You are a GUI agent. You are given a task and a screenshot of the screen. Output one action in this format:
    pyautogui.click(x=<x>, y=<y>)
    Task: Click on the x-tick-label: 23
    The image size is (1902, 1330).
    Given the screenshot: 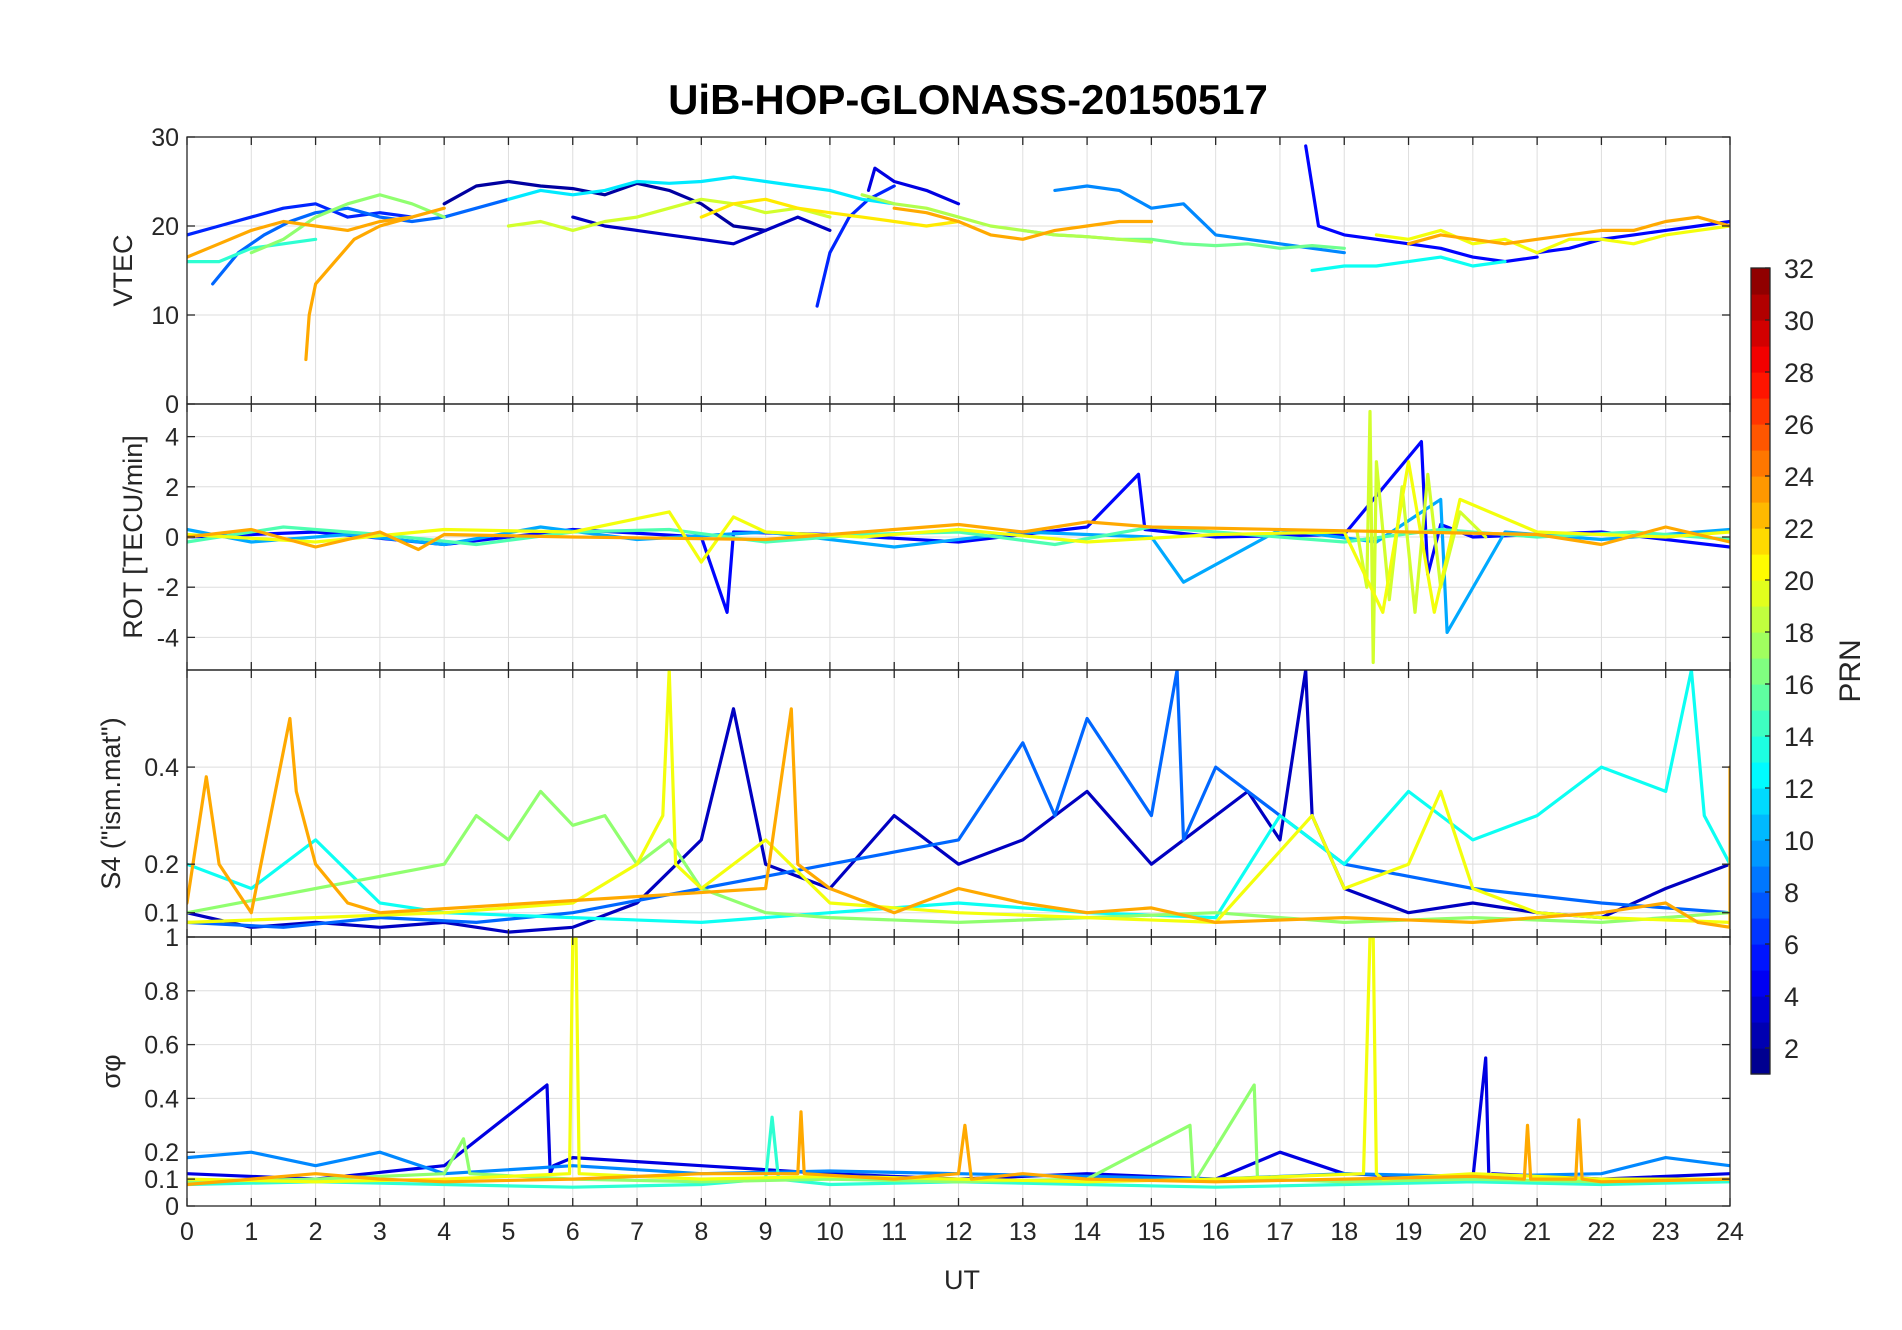 What is the action you would take?
    pyautogui.click(x=1666, y=1232)
    